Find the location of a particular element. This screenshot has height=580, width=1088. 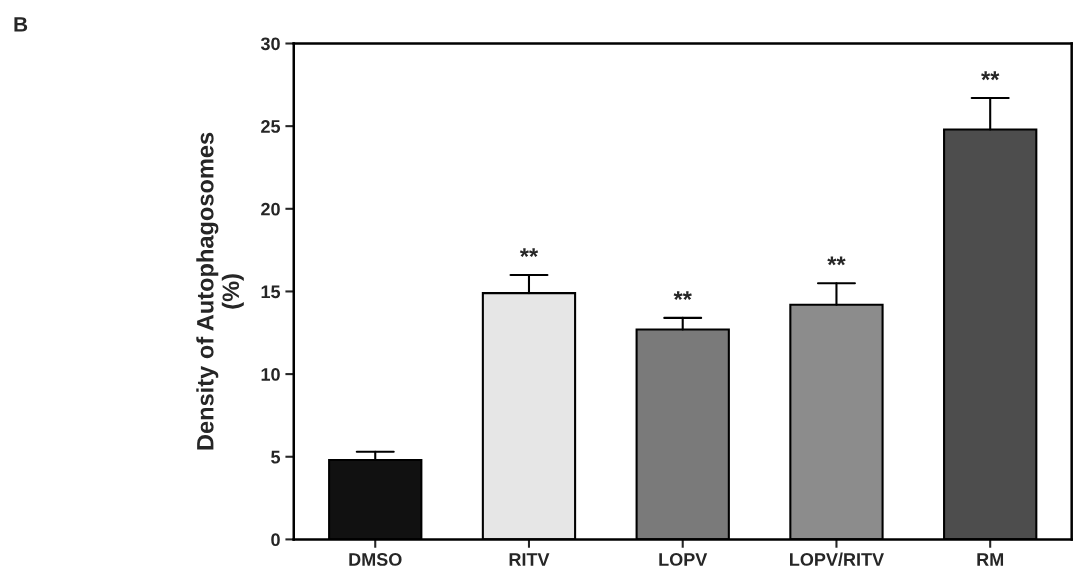

x-tick-label: RITV is located at coordinates (529, 559).